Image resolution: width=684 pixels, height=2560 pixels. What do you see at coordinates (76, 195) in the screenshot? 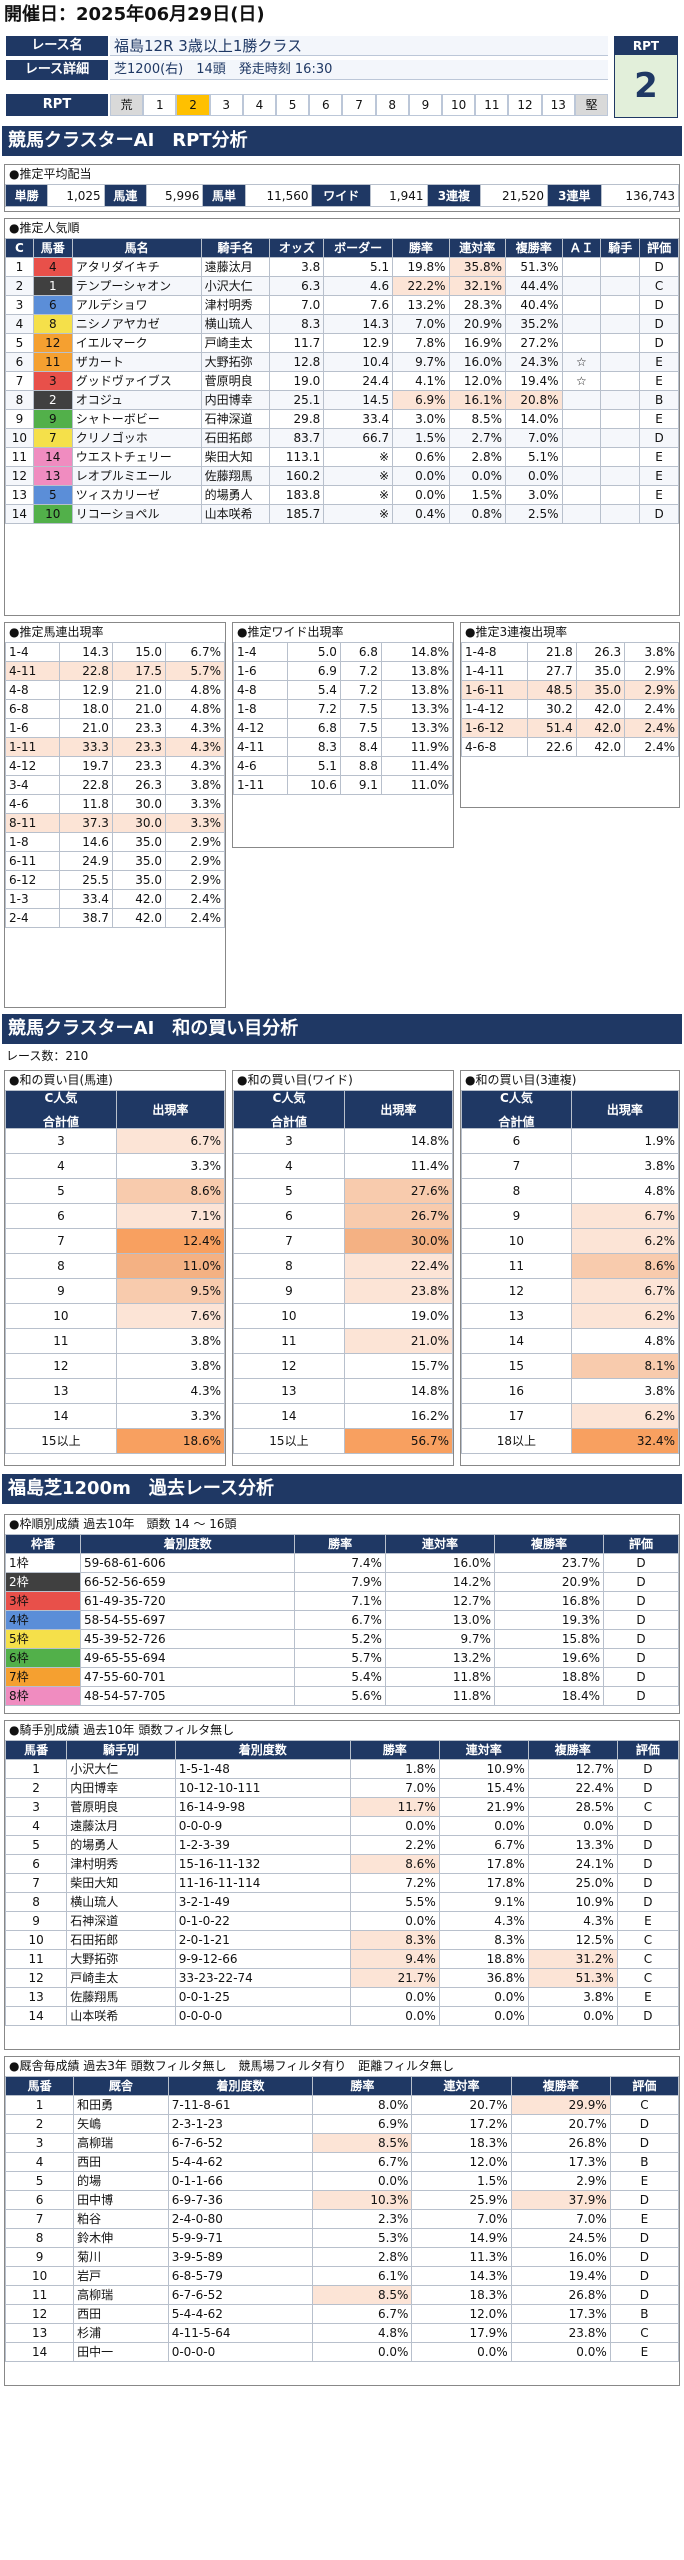
I see `payout-value: 1,025` at bounding box center [76, 195].